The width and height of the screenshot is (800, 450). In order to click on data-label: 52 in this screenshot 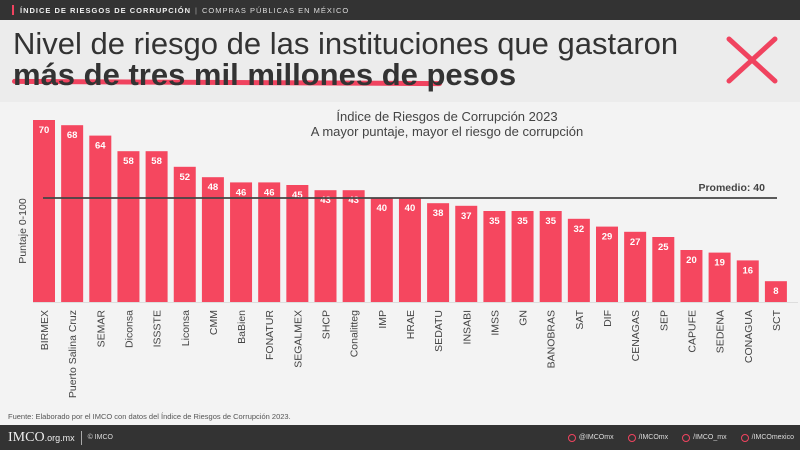, I will do `click(184, 177)`.